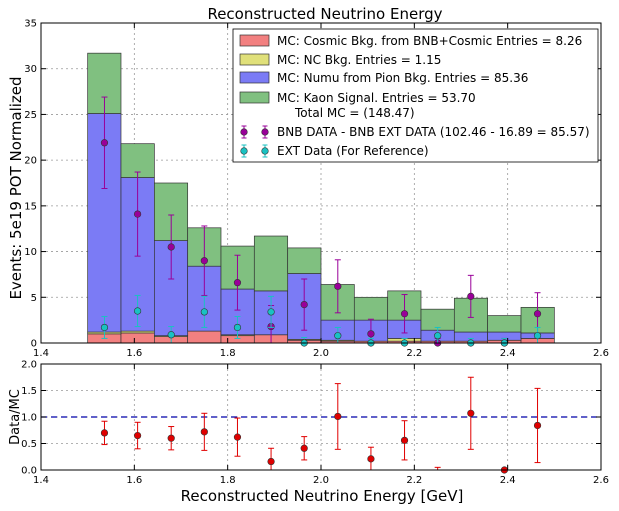 The height and width of the screenshot is (511, 619). Describe the element at coordinates (228, 353) in the screenshot. I see `main-x-tick-label: 1.8` at that location.